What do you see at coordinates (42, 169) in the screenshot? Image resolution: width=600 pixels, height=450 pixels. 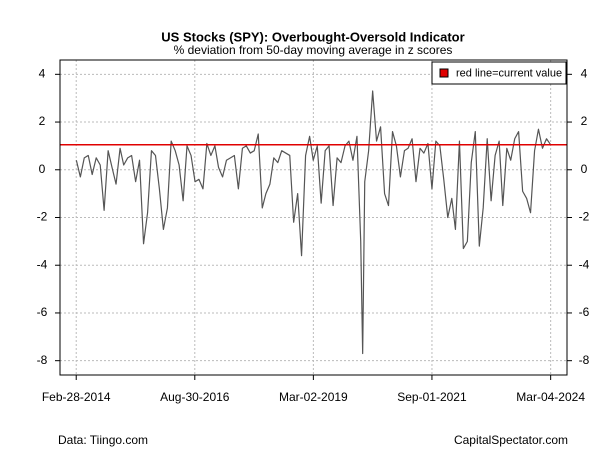 I see `y-tick-label: 0` at bounding box center [42, 169].